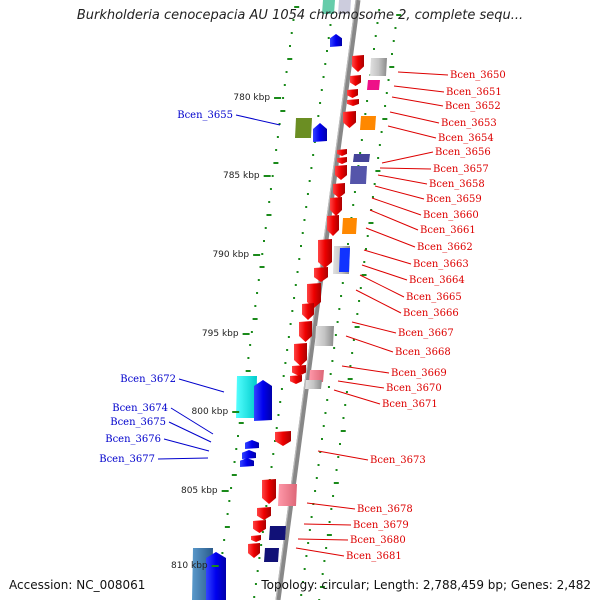 The height and width of the screenshot is (600, 600). Describe the element at coordinates (140, 408) in the screenshot. I see `gene-label-forward: Bcen_3674` at that location.